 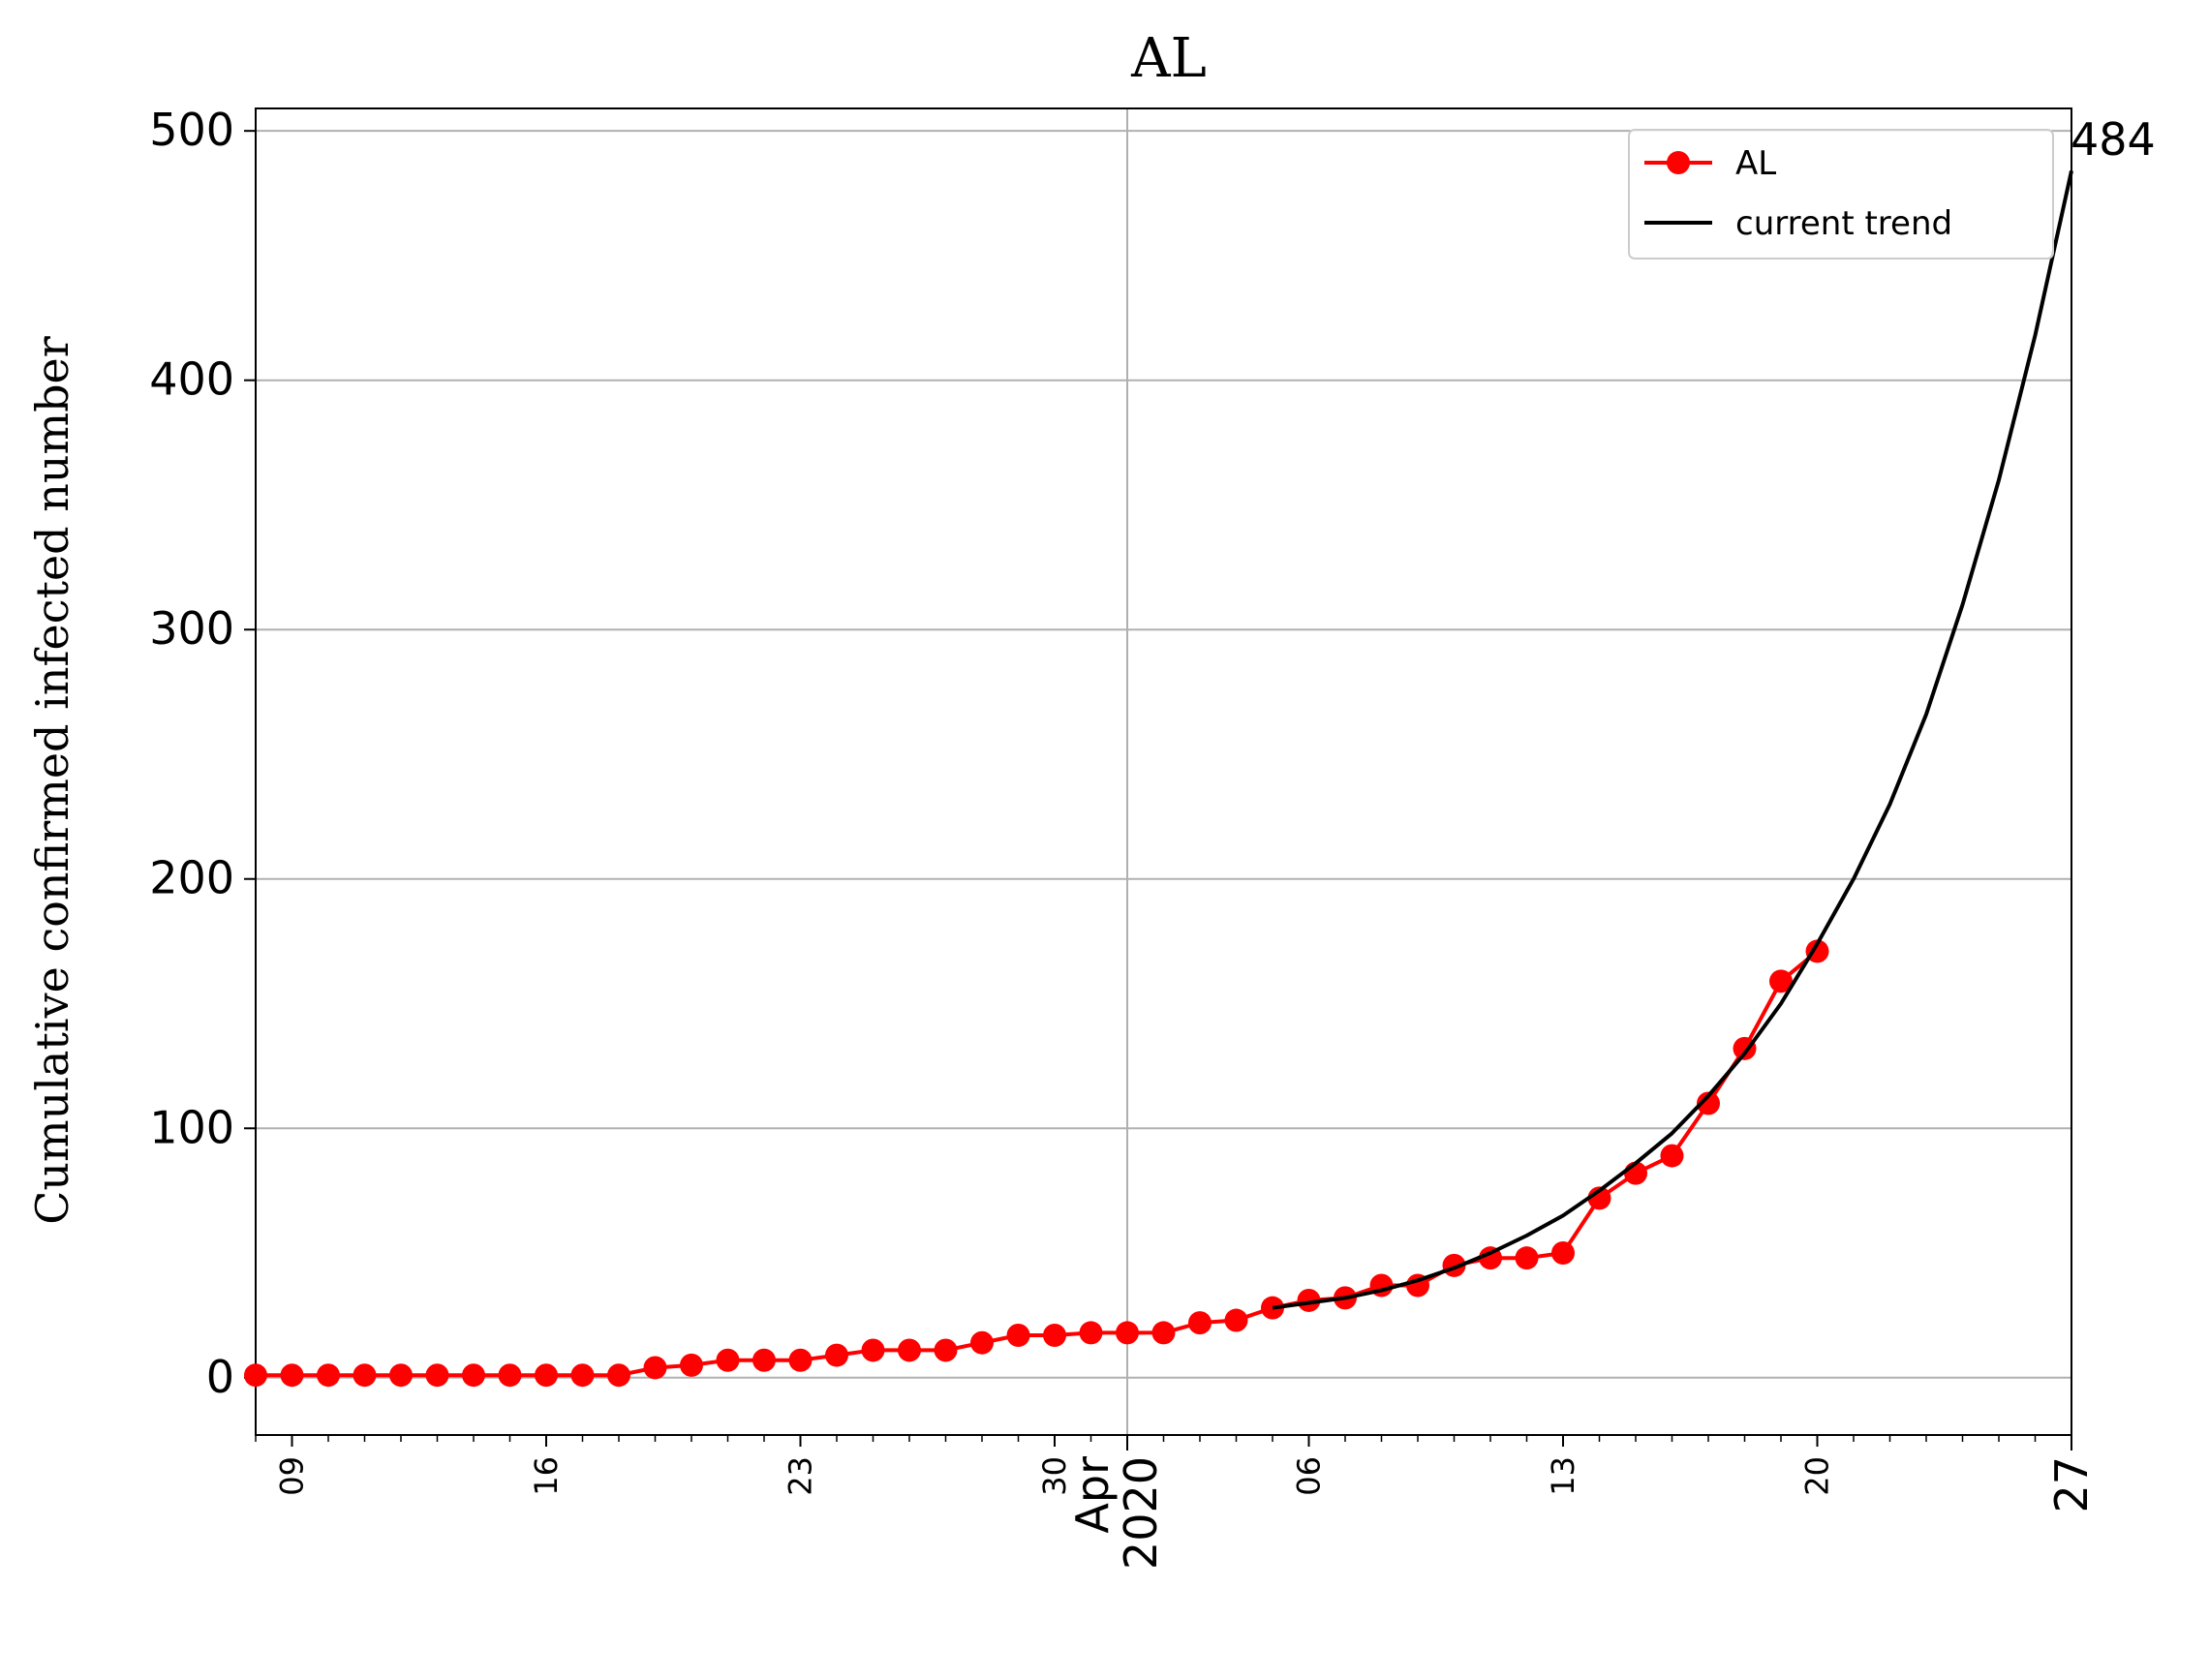 I want to click on y-tick-label: 100, so click(x=191, y=1127).